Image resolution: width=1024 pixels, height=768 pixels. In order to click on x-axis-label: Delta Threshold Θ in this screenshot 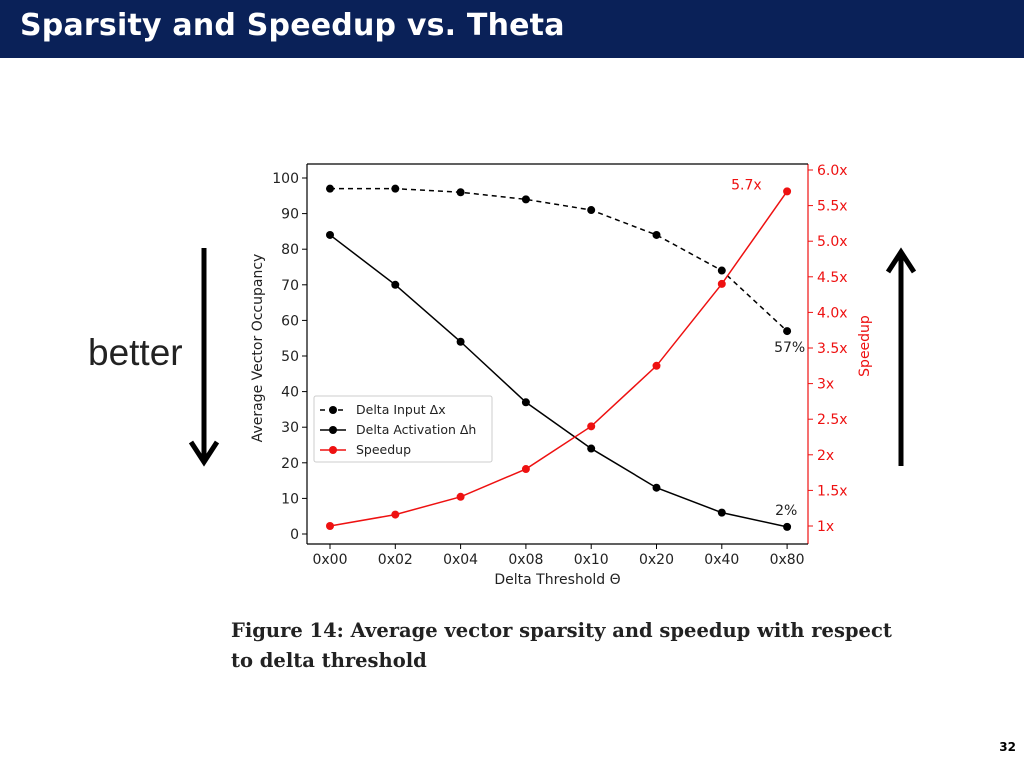, I will do `click(557, 580)`.